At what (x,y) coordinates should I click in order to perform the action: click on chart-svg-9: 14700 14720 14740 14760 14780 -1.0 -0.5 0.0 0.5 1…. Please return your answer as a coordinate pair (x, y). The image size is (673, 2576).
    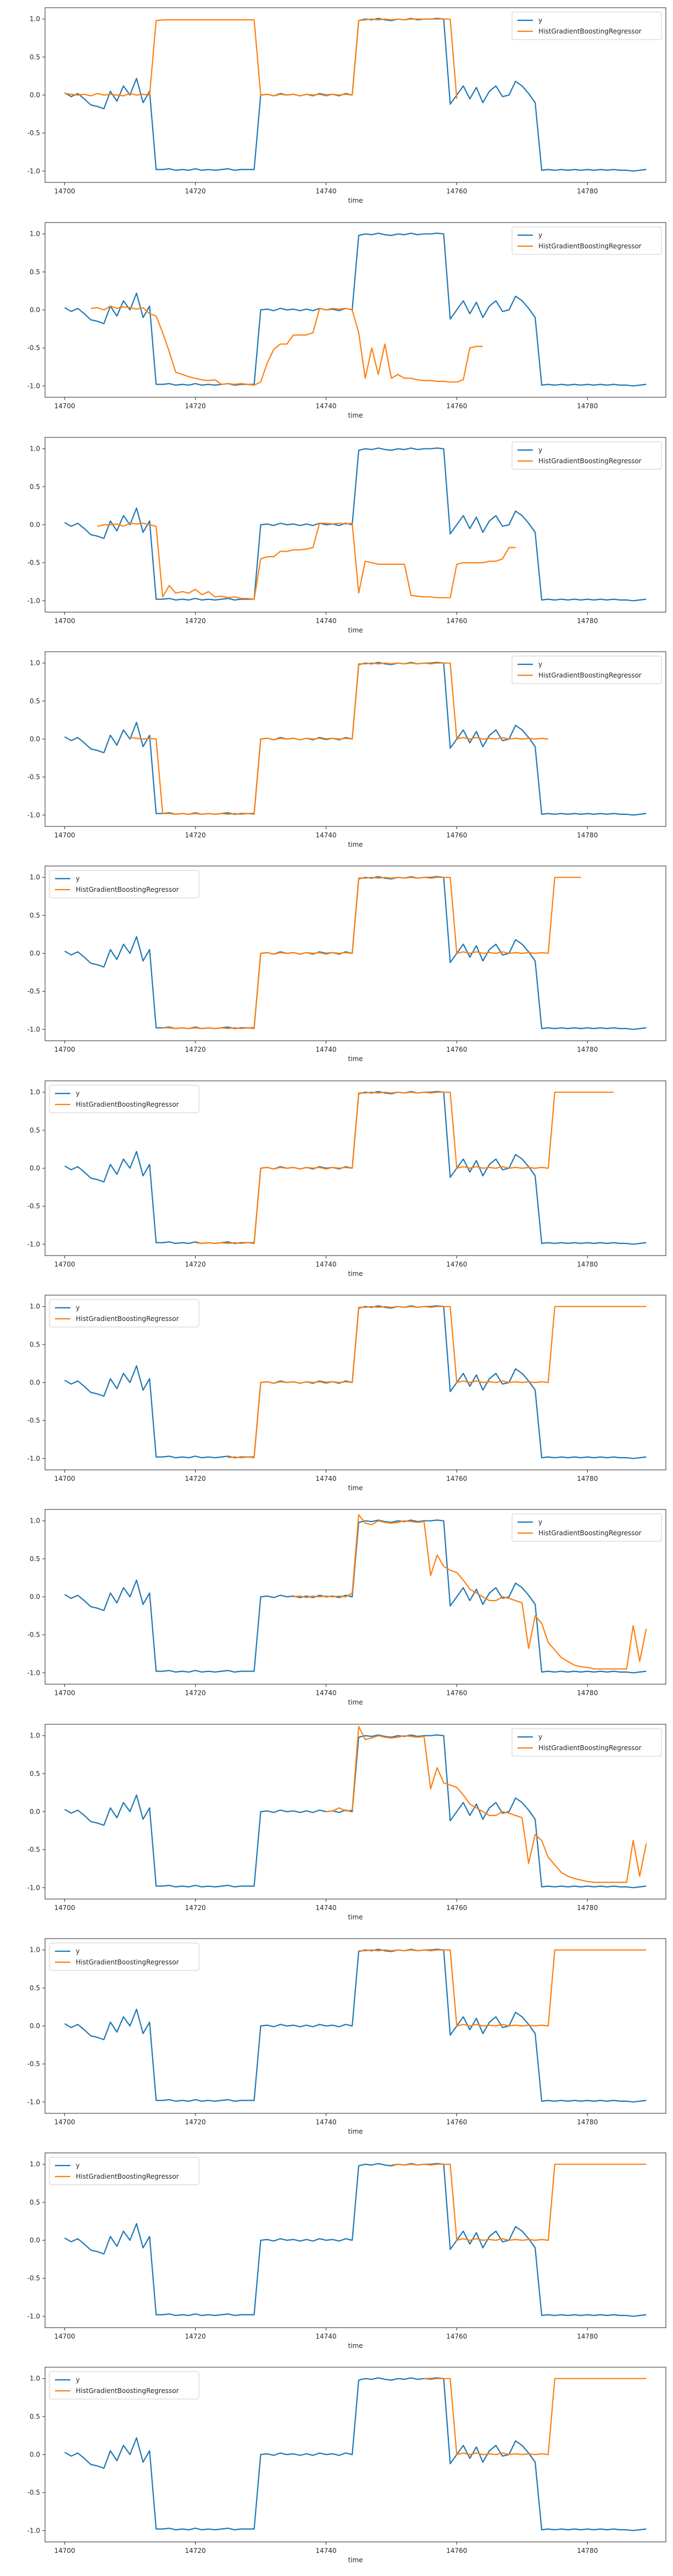
    Looking at the image, I should click on (347, 1822).